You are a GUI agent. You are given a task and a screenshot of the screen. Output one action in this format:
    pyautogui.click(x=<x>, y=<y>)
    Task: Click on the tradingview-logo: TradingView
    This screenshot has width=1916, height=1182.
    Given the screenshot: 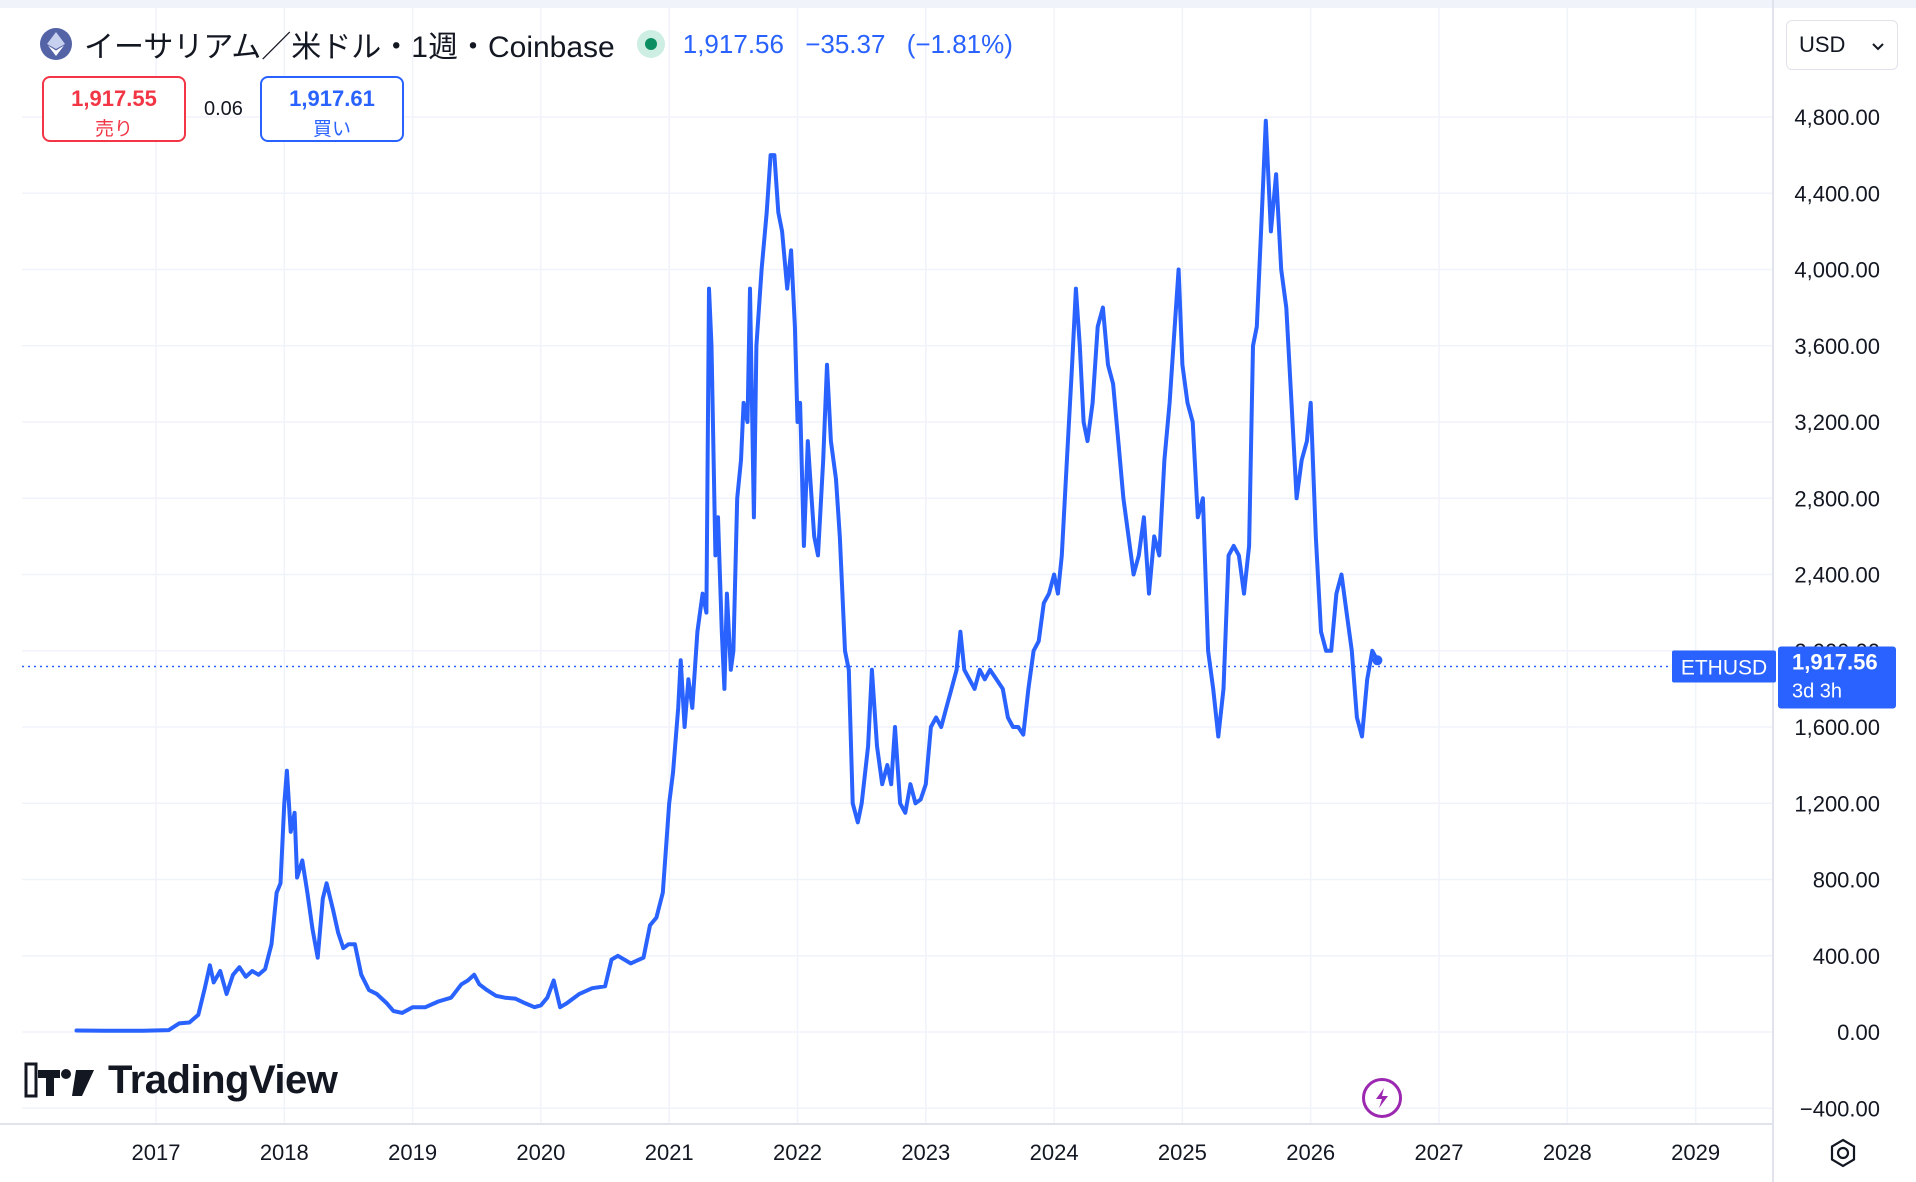 What is the action you would take?
    pyautogui.click(x=180, y=1080)
    